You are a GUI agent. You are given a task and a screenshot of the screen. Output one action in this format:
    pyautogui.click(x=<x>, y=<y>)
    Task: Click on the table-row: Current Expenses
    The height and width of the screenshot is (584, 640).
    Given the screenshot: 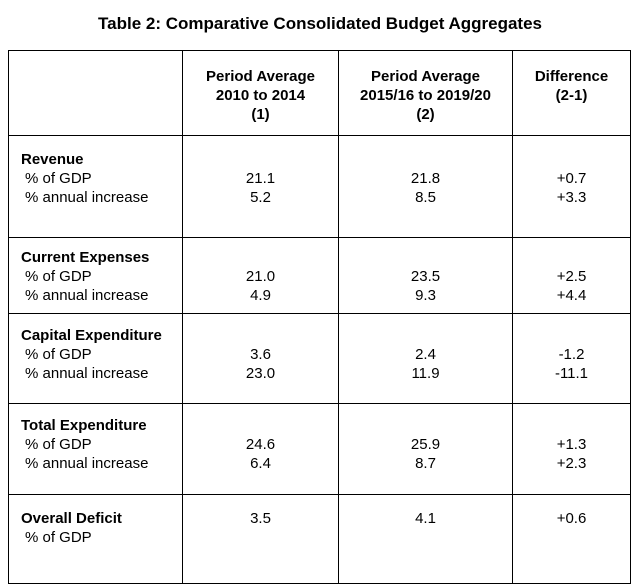 What is the action you would take?
    pyautogui.click(x=319, y=252)
    